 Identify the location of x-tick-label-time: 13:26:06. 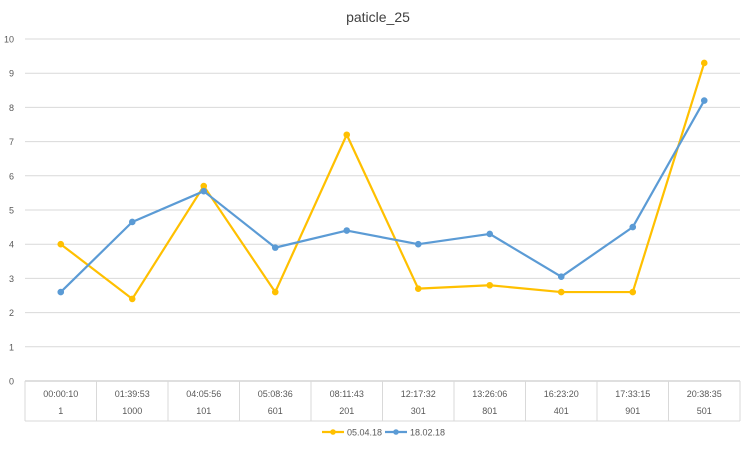
(489, 394).